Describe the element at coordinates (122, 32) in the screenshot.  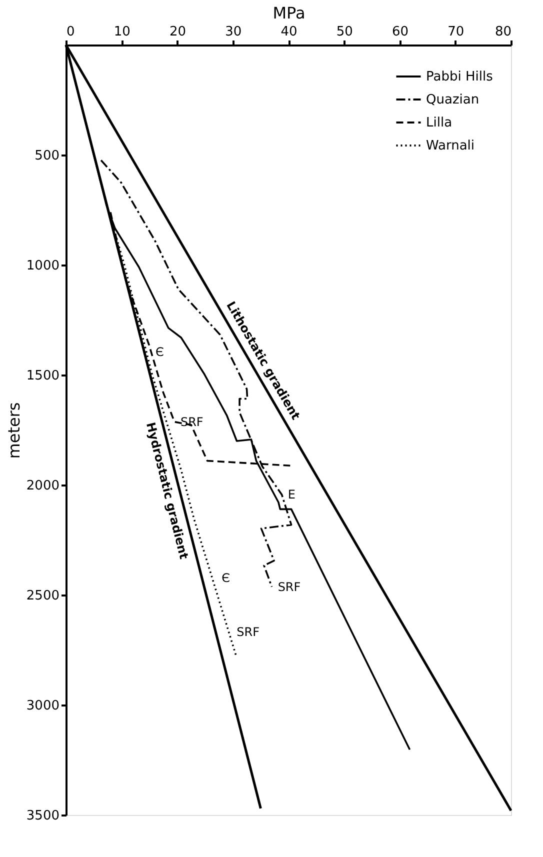
I see `x-tick-label: 10` at that location.